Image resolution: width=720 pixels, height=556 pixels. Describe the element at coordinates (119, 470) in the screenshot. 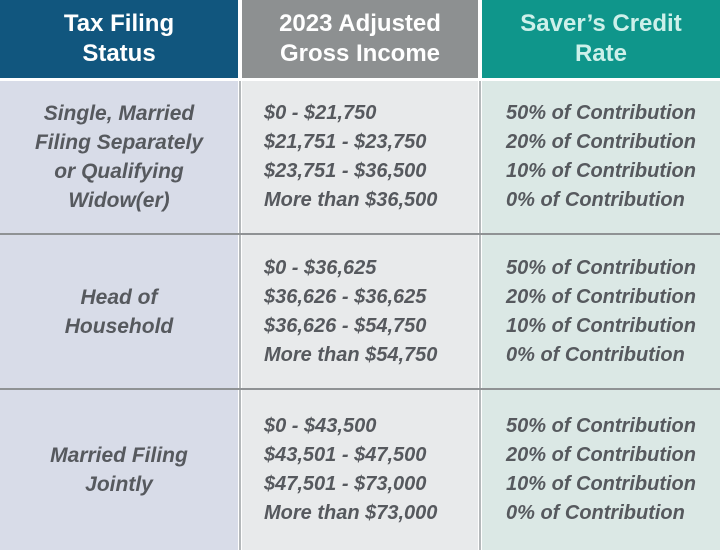

I see `status-cell-married-filing-jointly: Married Filing Jointly` at that location.